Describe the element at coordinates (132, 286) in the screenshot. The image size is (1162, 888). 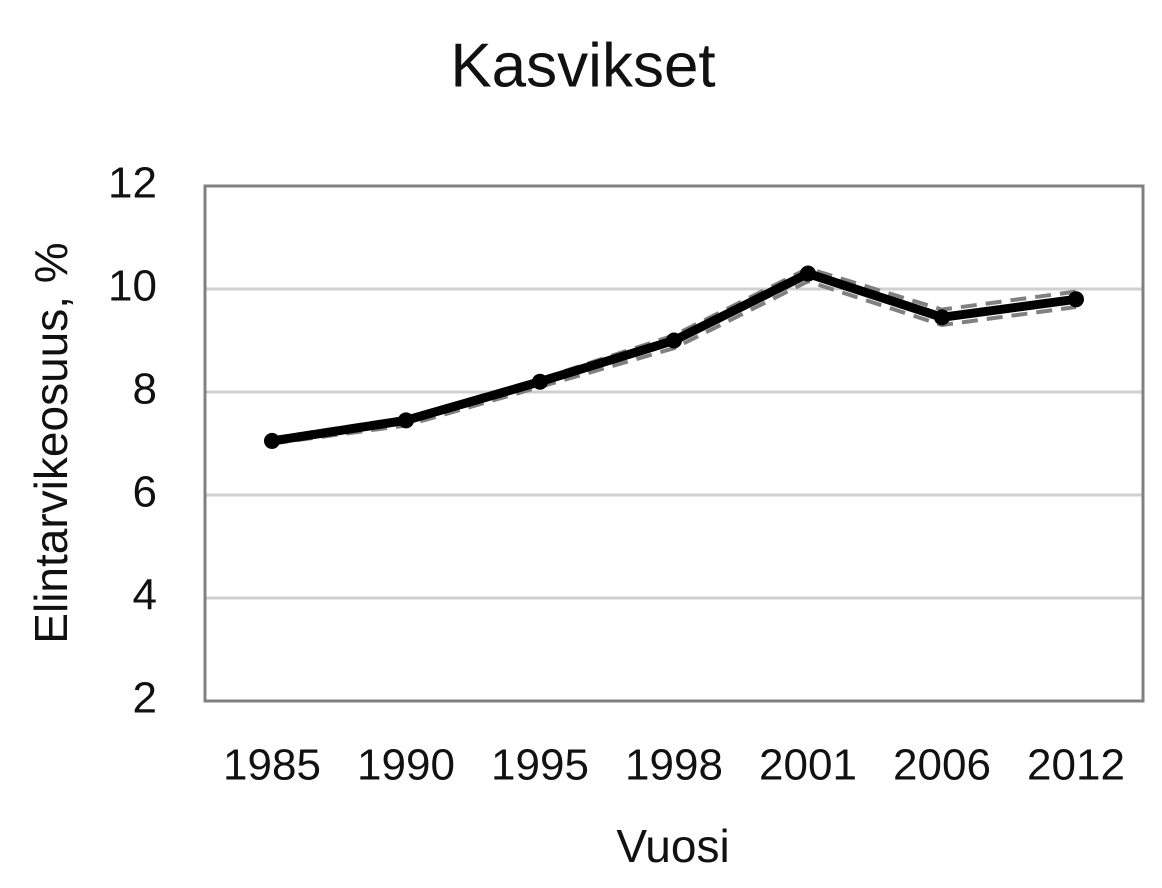
I see `y-tick-label: 10` at that location.